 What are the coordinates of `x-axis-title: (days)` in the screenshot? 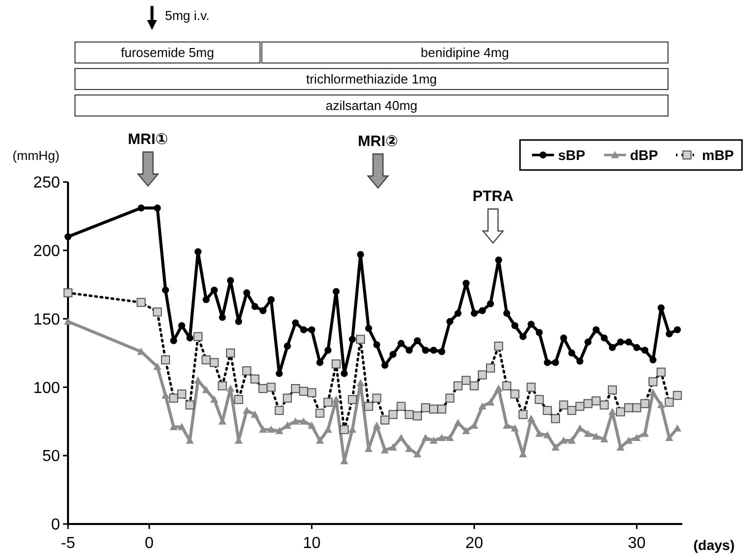 It's located at (714, 545).